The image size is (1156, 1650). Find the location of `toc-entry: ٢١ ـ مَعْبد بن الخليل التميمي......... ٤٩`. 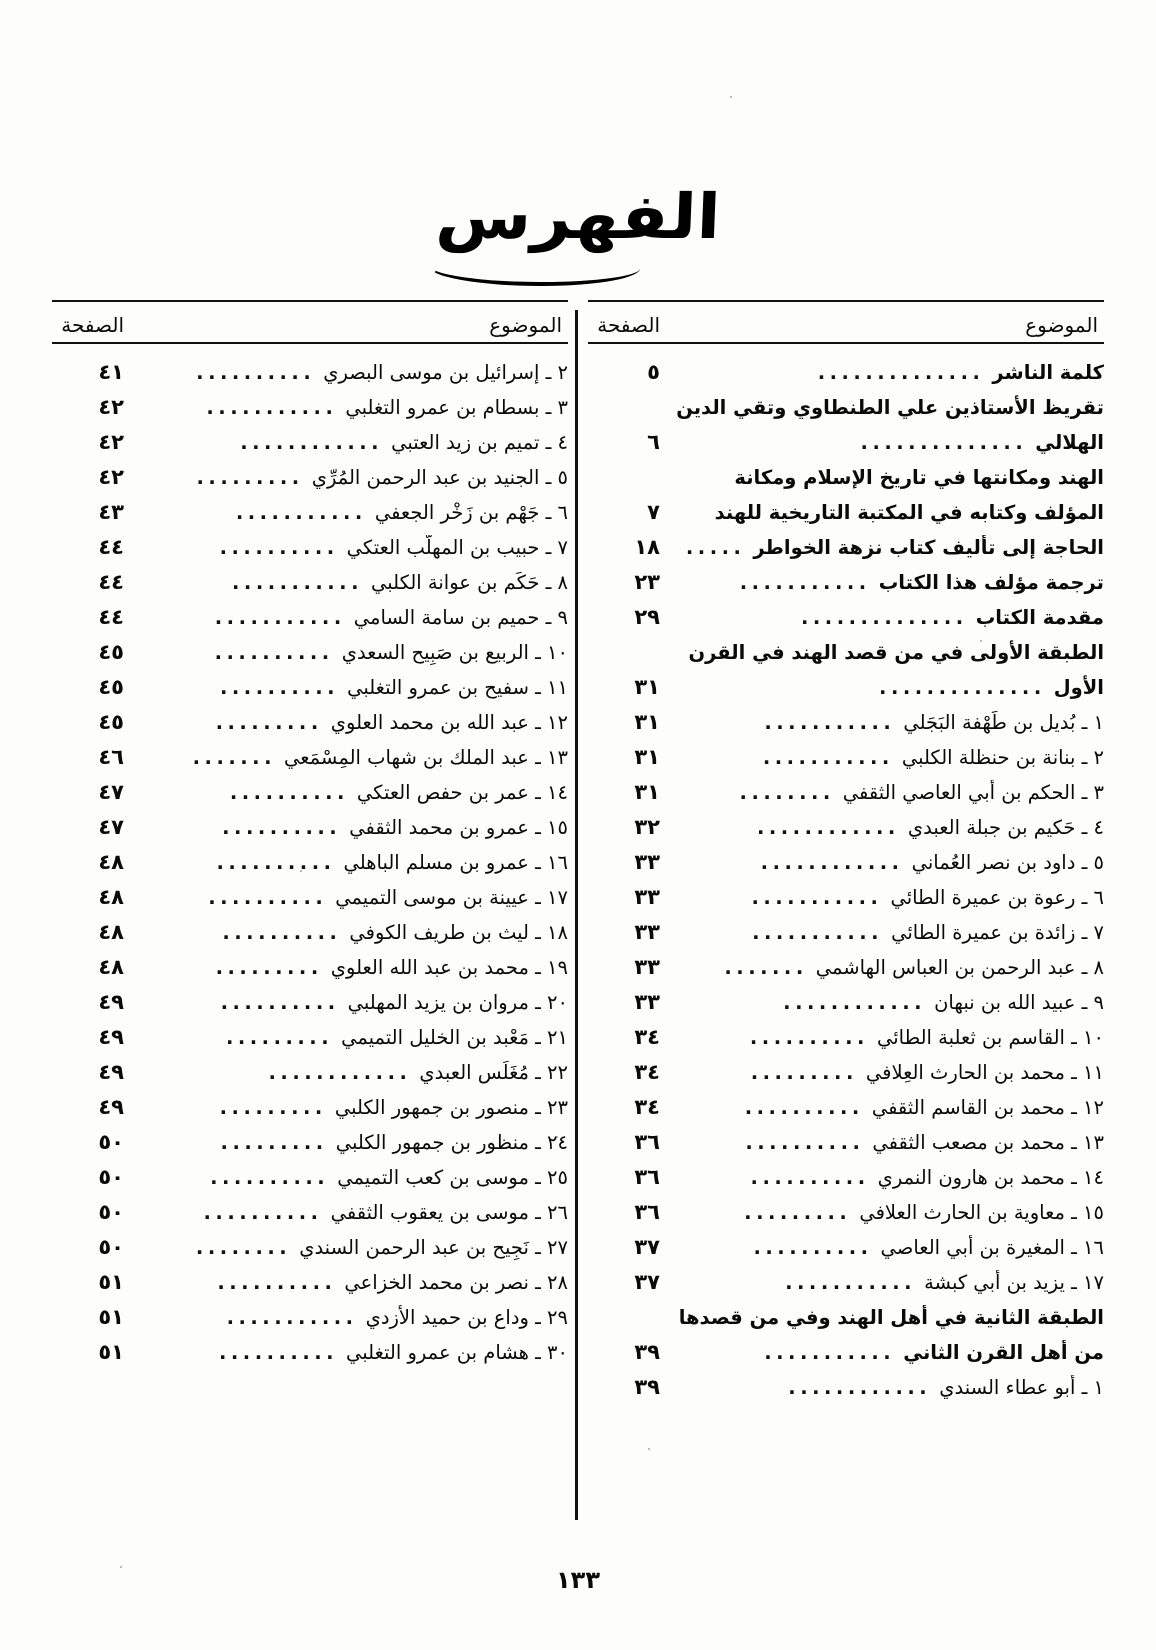

toc-entry: ٢١ ـ مَعْبد بن الخليل التميمي......... ٤٩ is located at coordinates (310, 1040).